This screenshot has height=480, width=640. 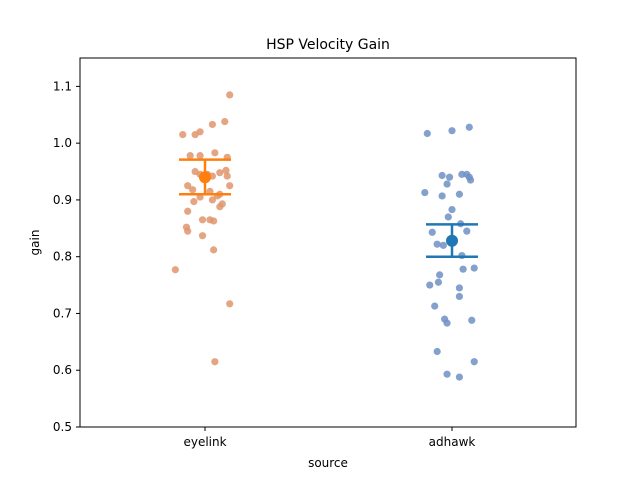 What do you see at coordinates (62, 370) in the screenshot?
I see `y-tick-label: 0.6` at bounding box center [62, 370].